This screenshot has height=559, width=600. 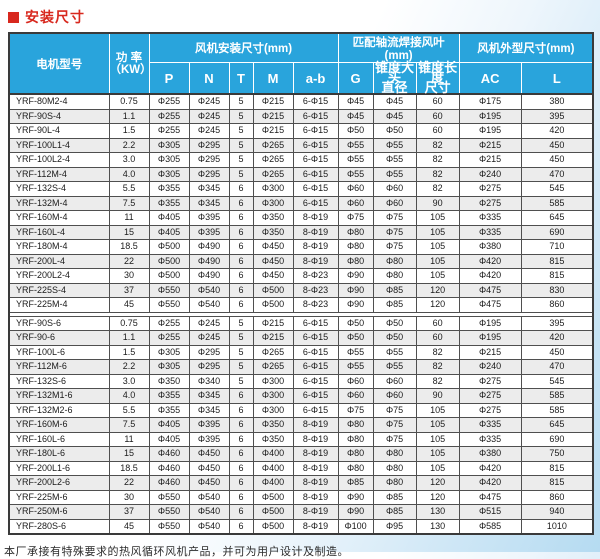 What do you see at coordinates (209, 78) in the screenshot?
I see `col-header-n: N` at bounding box center [209, 78].